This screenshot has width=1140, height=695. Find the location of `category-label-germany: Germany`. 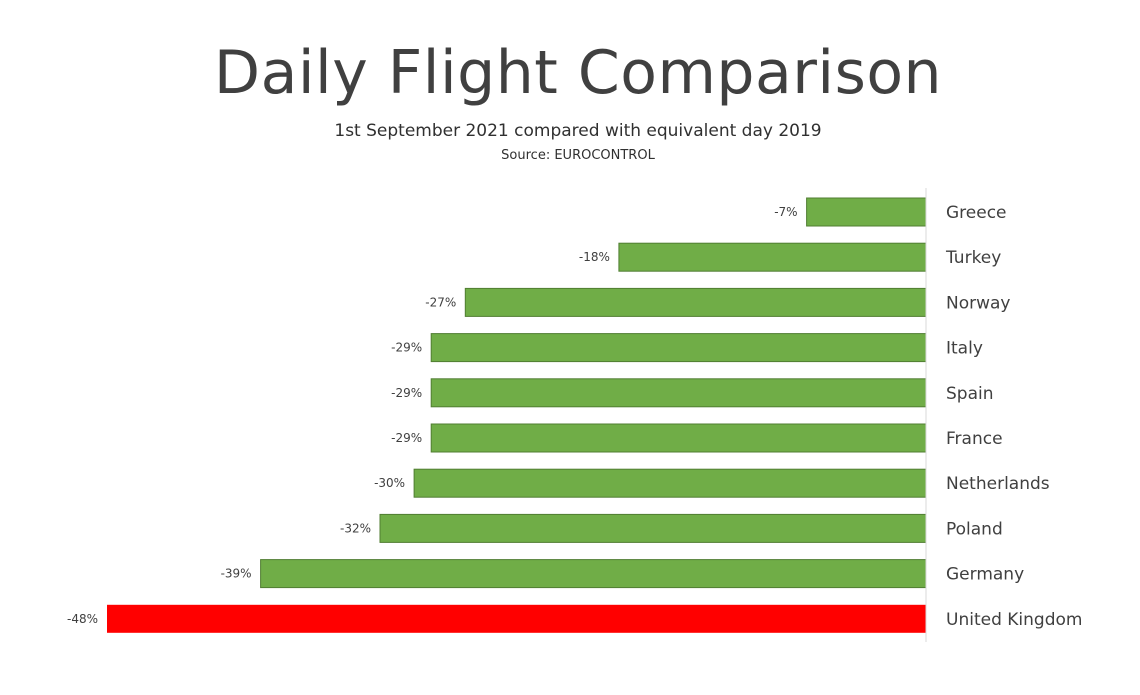

category-label-germany: Germany is located at coordinates (985, 575).